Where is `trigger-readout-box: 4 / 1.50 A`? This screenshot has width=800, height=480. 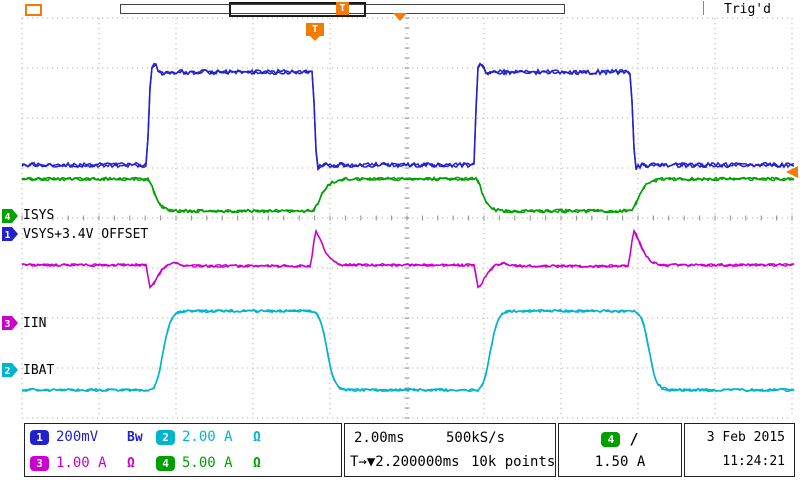
trigger-readout-box: 4 / 1.50 A is located at coordinates (620, 450).